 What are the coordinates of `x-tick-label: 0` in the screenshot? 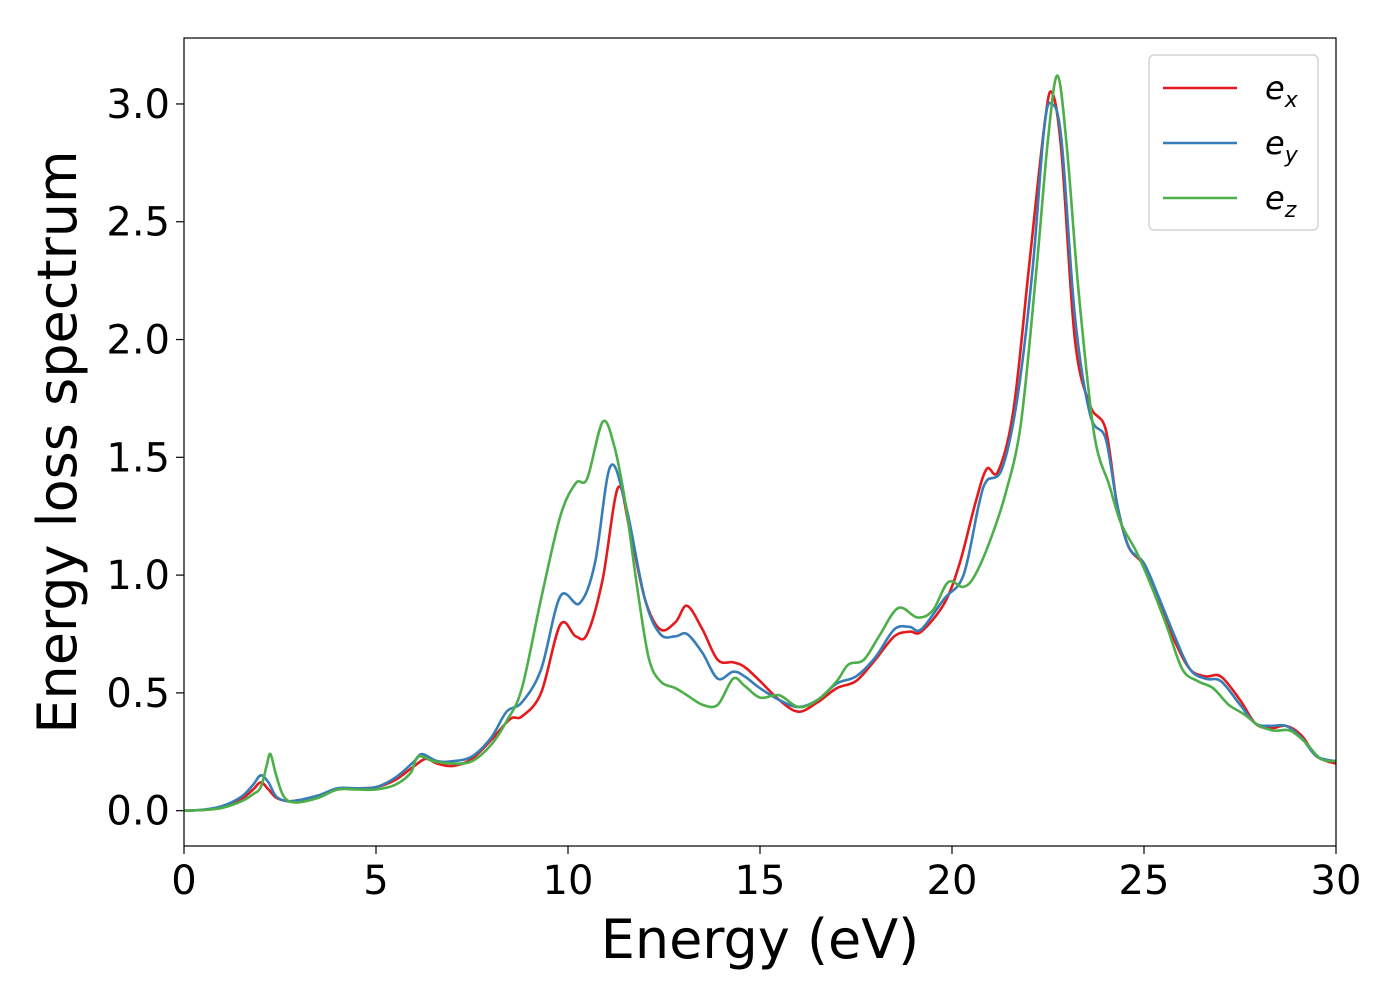 It's located at (183, 881).